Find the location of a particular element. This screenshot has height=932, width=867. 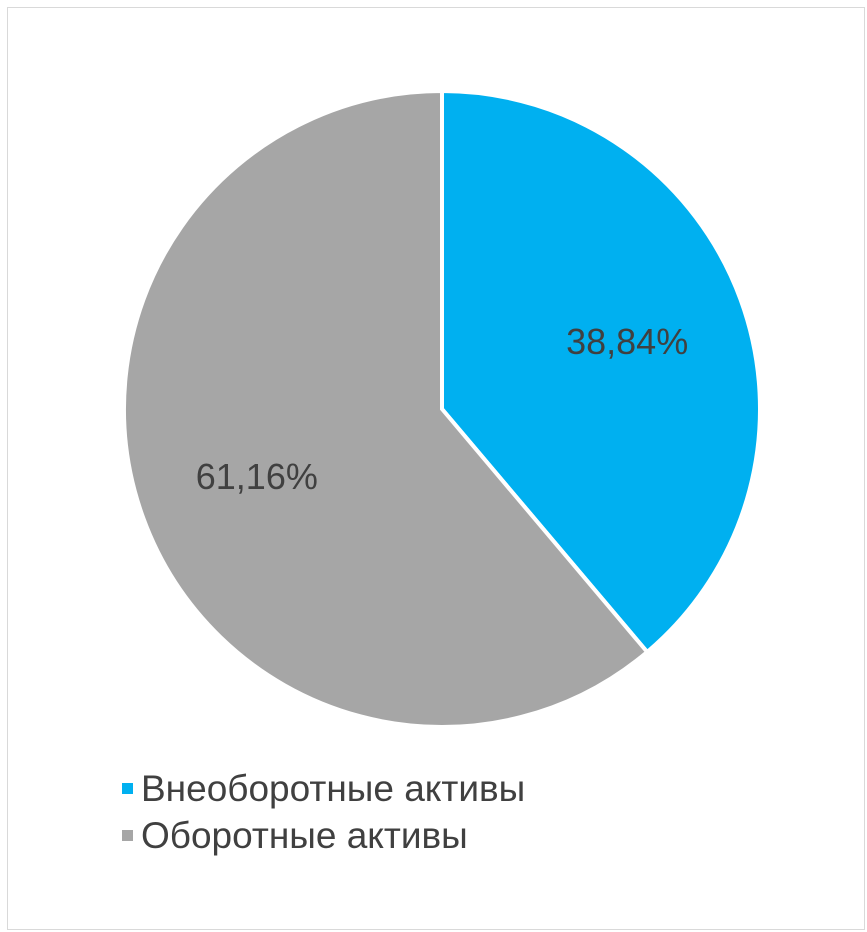

legend-swatch-current-assets is located at coordinates (127, 835).